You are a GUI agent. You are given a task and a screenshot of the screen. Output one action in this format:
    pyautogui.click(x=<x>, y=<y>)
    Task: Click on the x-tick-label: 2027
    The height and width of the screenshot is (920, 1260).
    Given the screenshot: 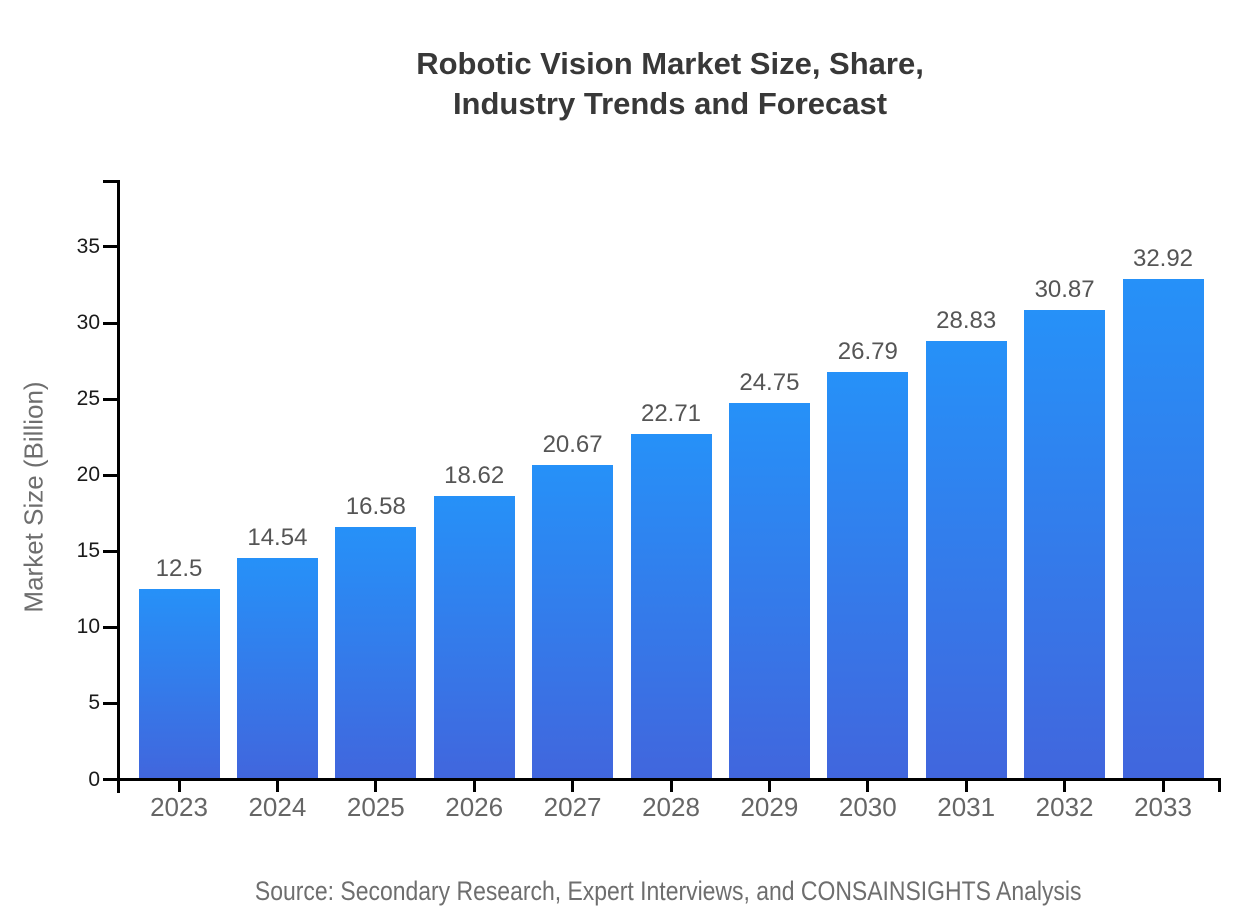 What is the action you would take?
    pyautogui.click(x=572, y=807)
    